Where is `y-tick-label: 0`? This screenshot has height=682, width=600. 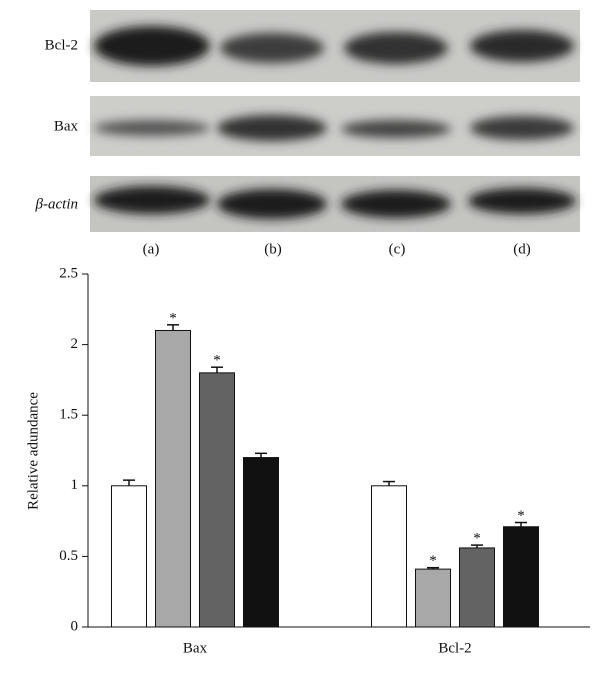 y-tick-label: 0 is located at coordinates (75, 626).